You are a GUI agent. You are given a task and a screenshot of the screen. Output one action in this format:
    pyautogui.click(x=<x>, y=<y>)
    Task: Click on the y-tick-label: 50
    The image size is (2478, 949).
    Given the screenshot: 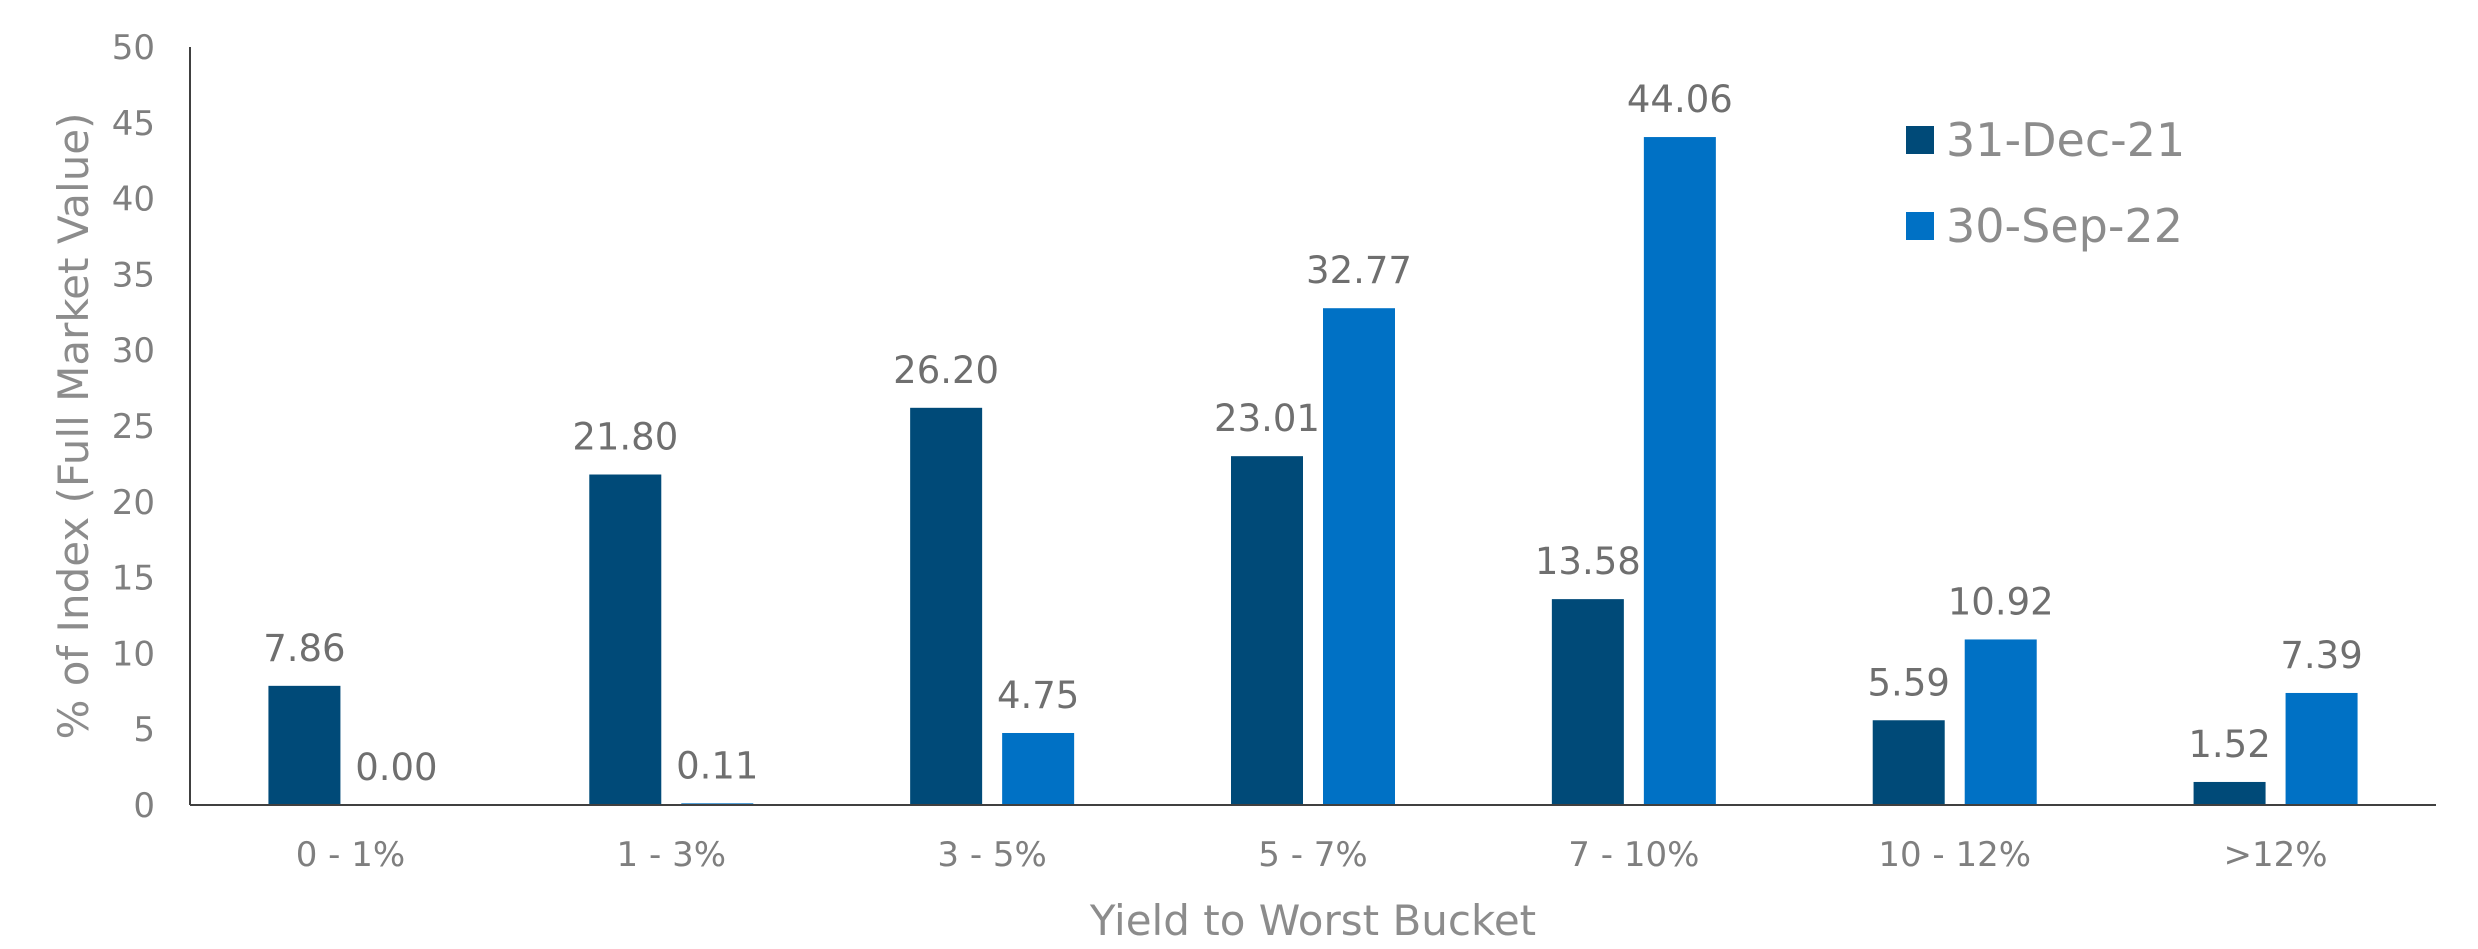 What is the action you would take?
    pyautogui.click(x=133, y=48)
    